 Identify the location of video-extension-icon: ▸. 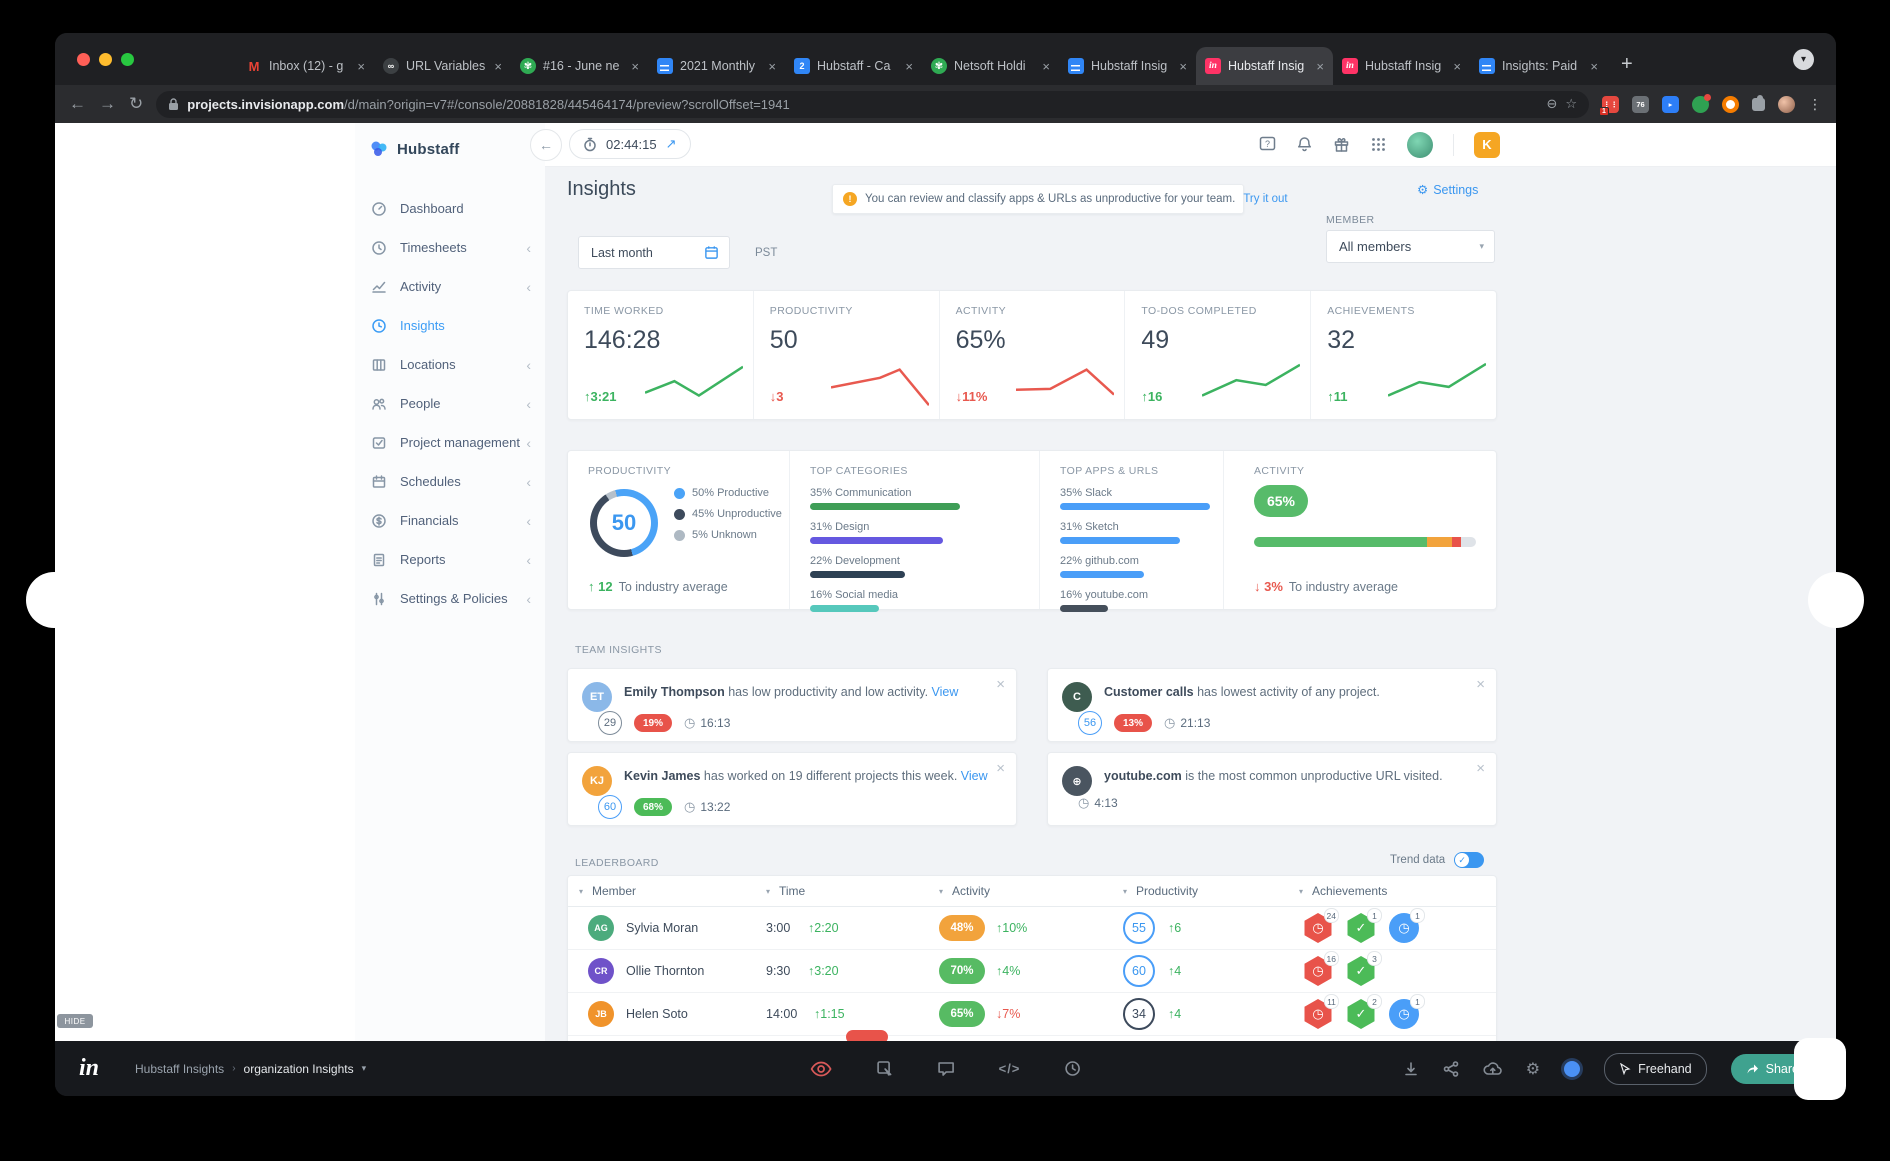
(1670, 104).